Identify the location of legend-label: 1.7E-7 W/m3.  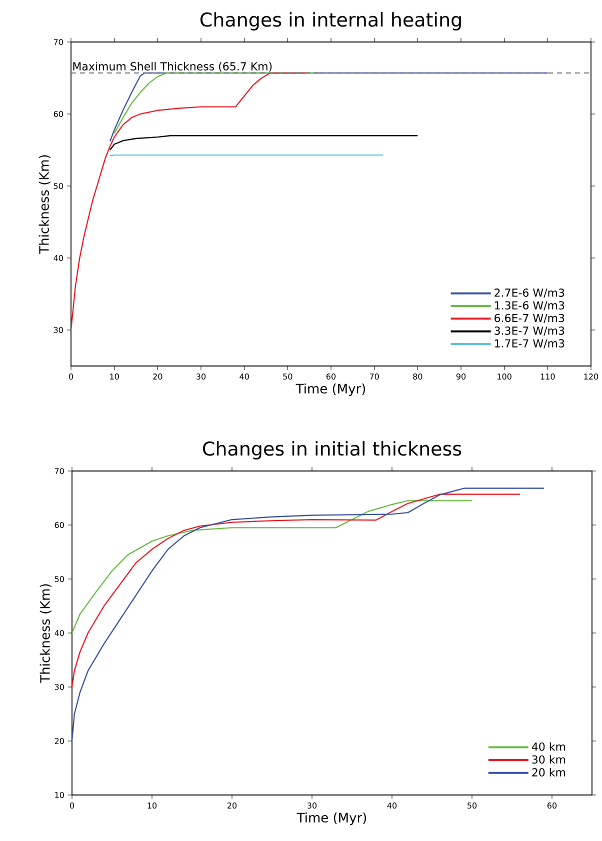
(529, 343).